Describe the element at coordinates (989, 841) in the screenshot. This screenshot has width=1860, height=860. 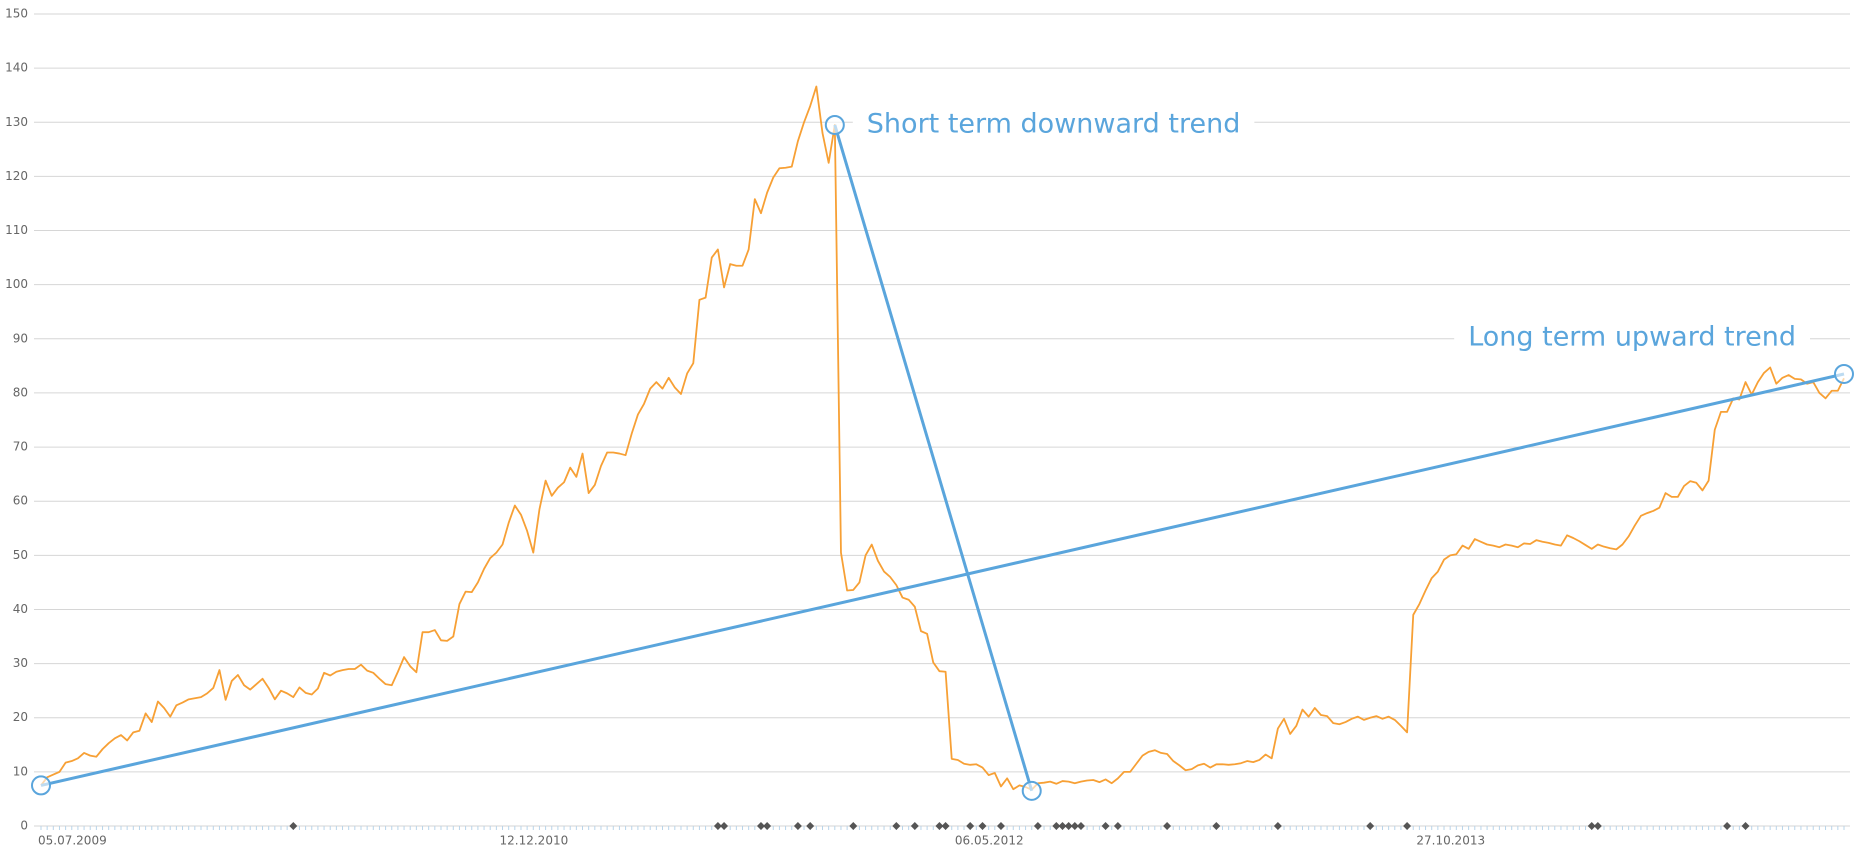
I see `x-tick-label: 06.05.2012` at that location.